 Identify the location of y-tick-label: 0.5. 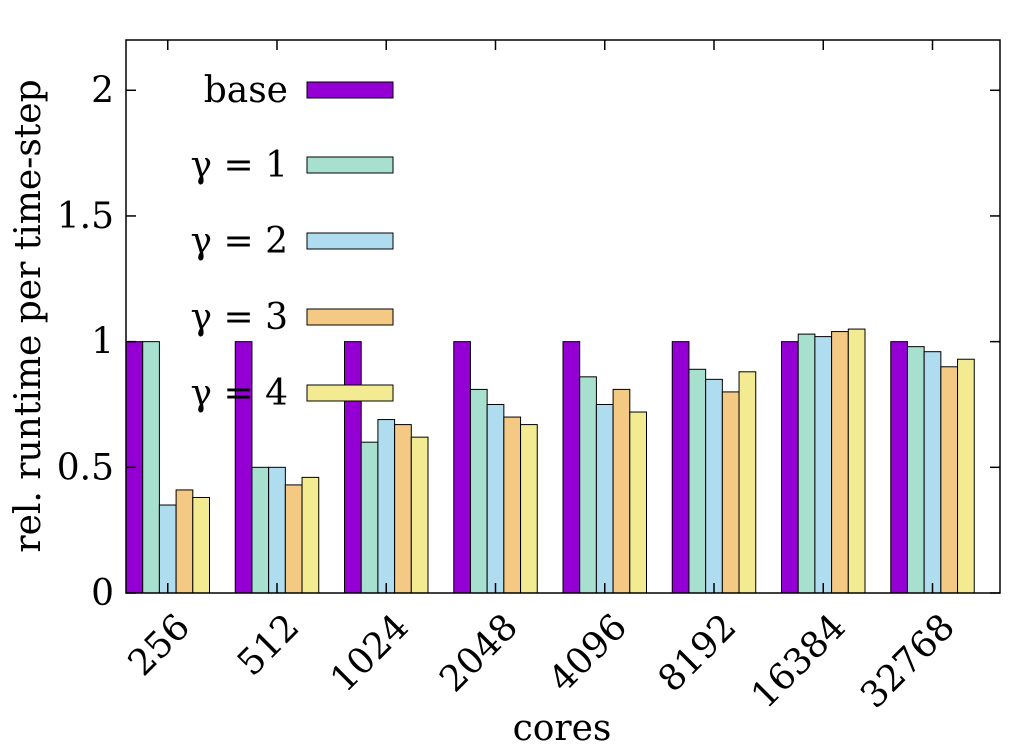
(85, 467).